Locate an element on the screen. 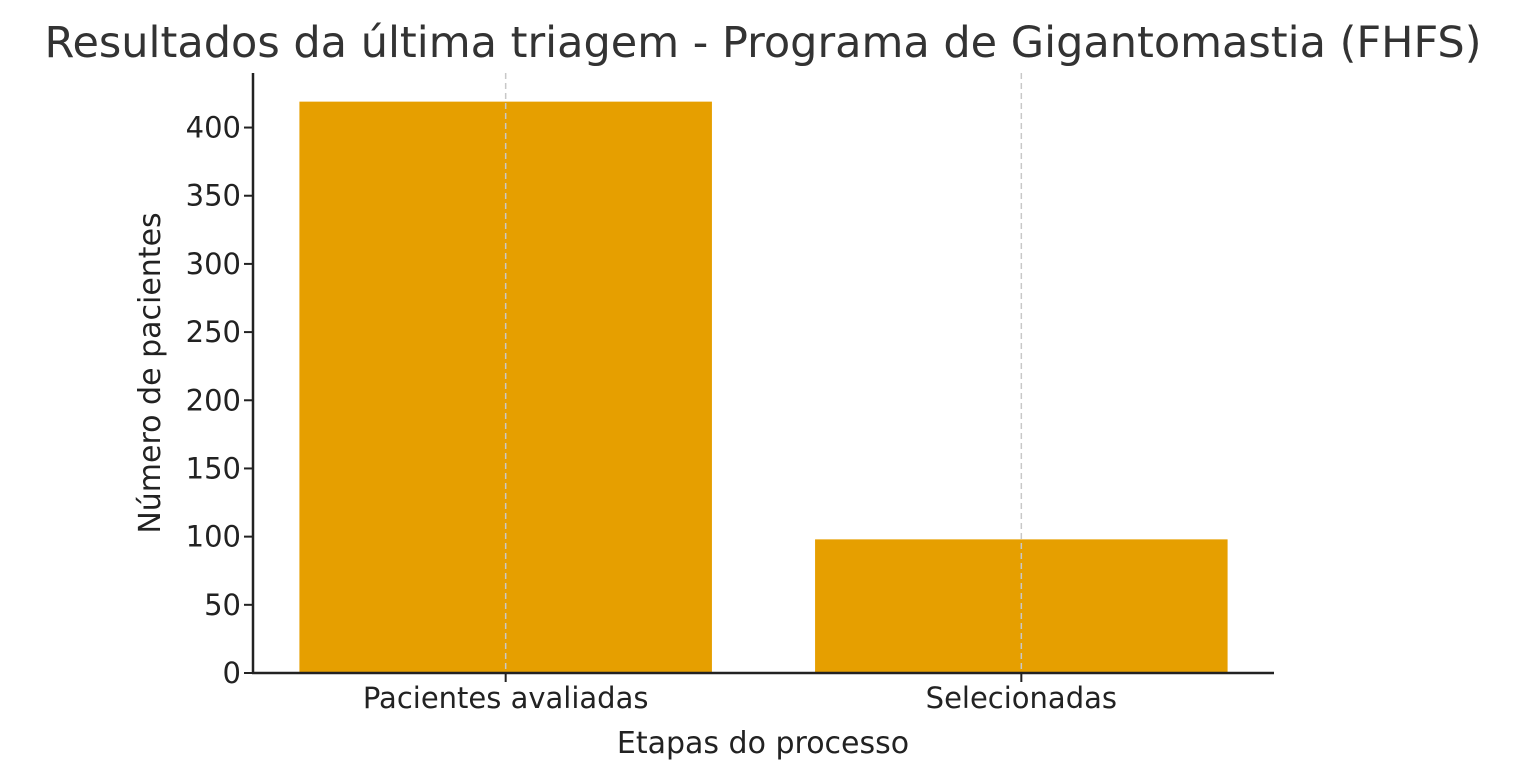 The height and width of the screenshot is (780, 1526). y-tick-label: 50 is located at coordinates (222, 605).